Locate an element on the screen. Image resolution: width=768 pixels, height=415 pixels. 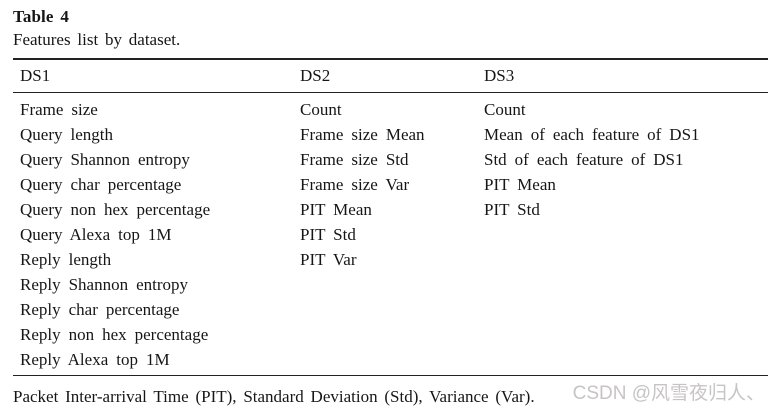
features-table-head: DS1 DS2 DS3 is located at coordinates (390, 76).